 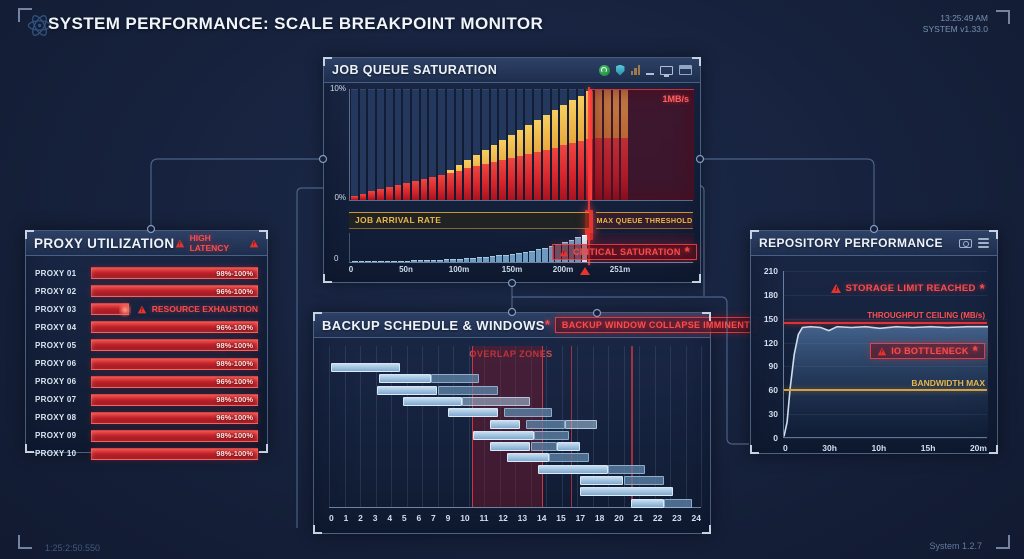 I want to click on repo-gridline, so click(x=885, y=271).